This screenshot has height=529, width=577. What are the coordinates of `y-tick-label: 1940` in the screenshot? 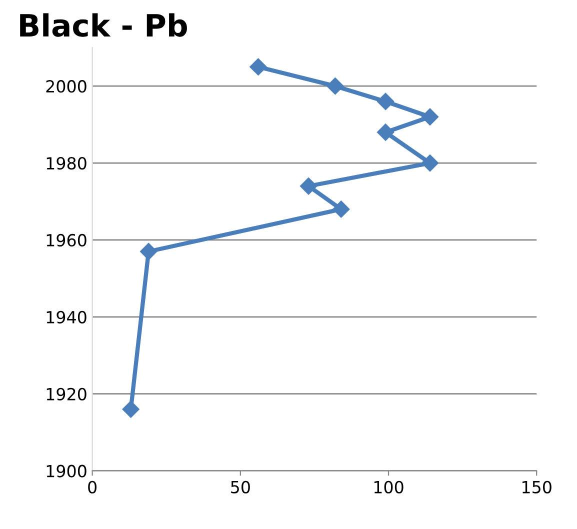 It's located at (66, 317).